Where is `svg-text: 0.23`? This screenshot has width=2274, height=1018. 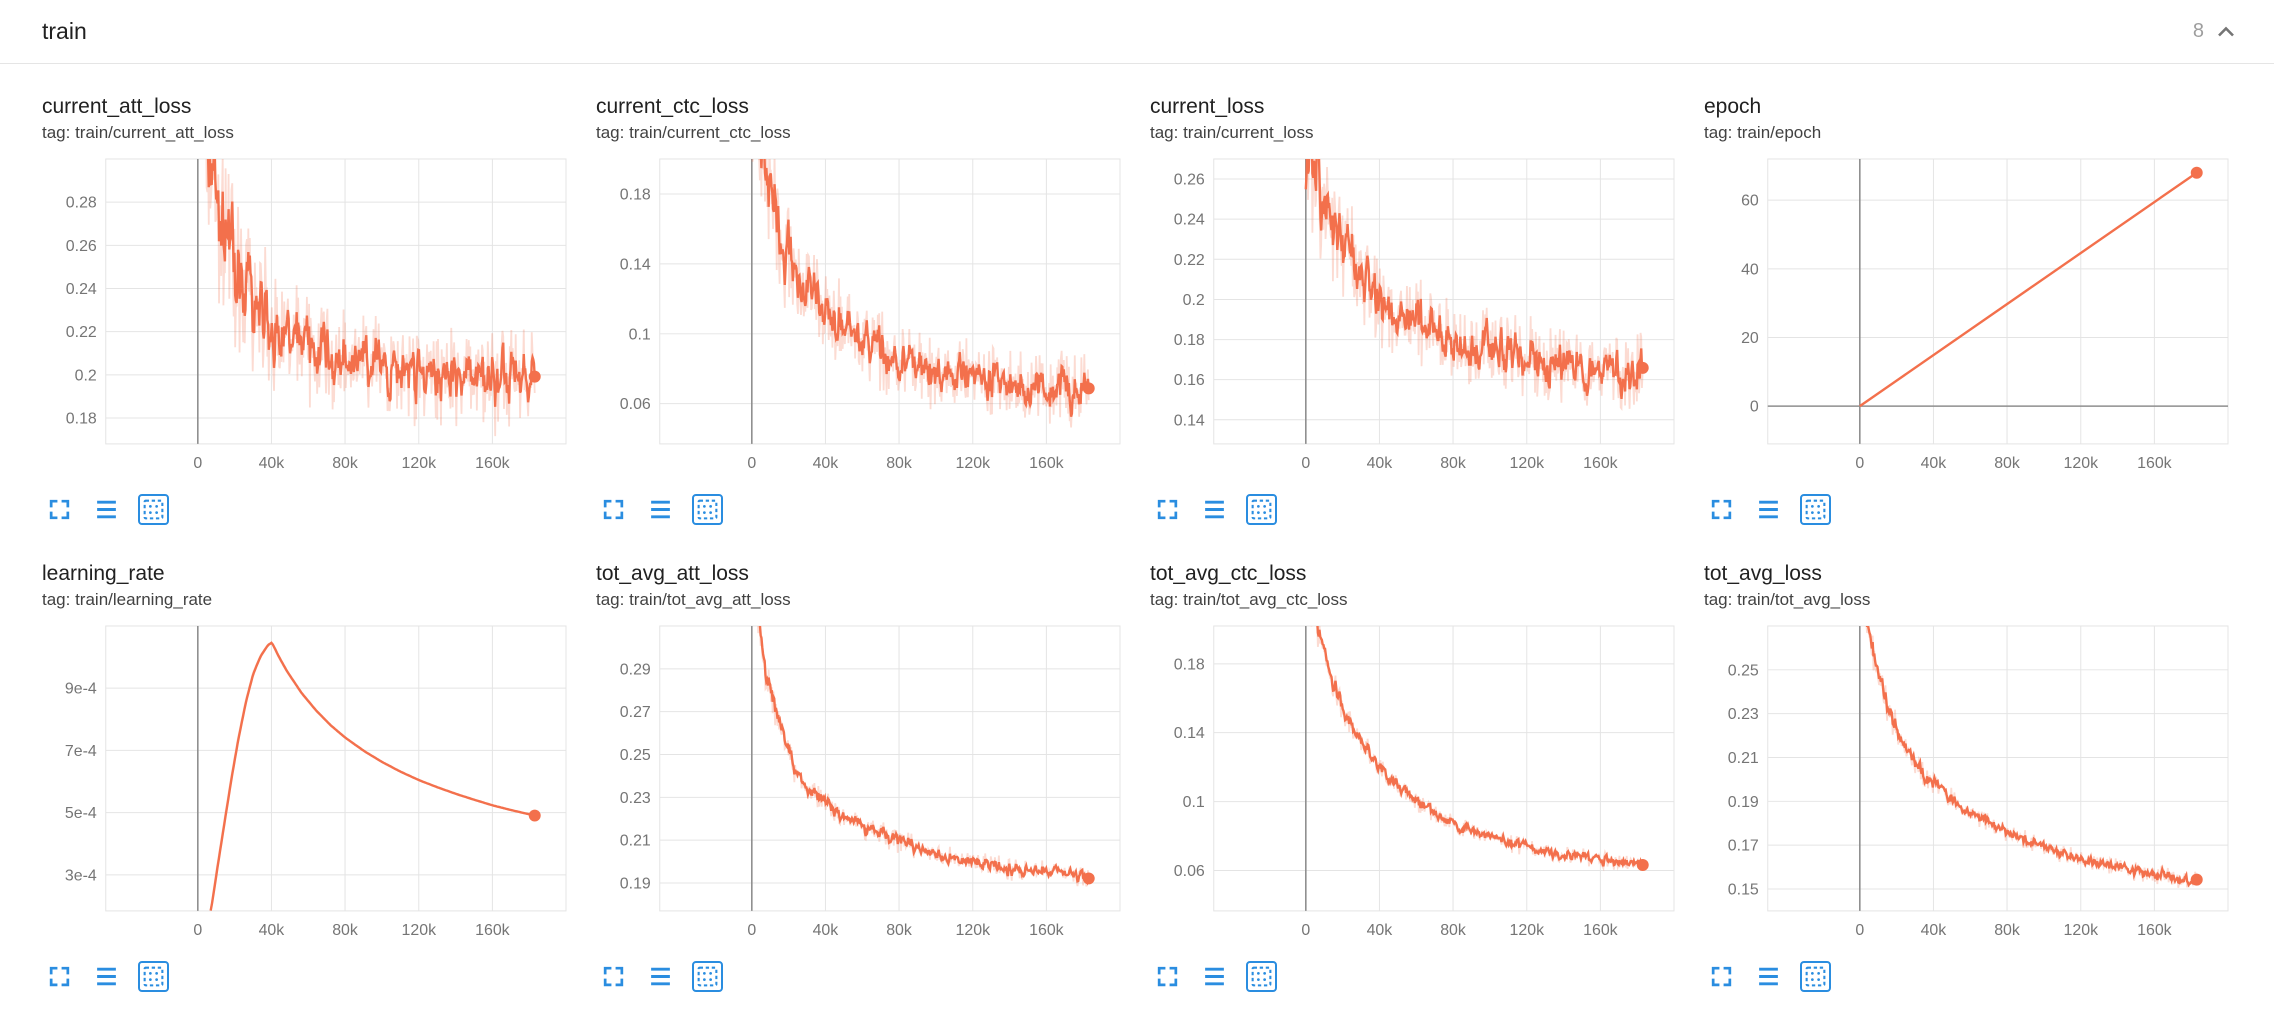
svg-text: 0.23 is located at coordinates (635, 798).